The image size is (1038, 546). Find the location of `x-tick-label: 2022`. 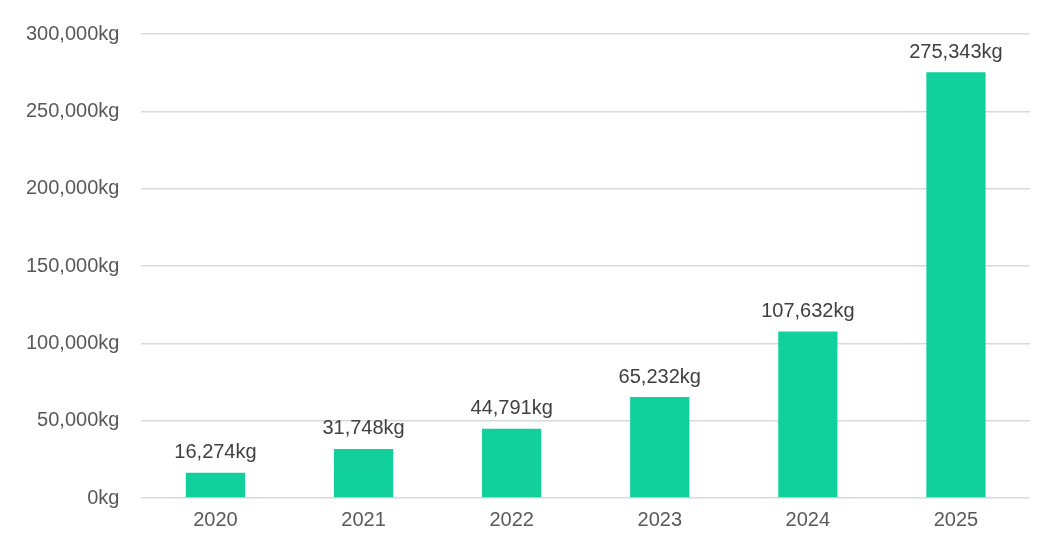

x-tick-label: 2022 is located at coordinates (511, 518).